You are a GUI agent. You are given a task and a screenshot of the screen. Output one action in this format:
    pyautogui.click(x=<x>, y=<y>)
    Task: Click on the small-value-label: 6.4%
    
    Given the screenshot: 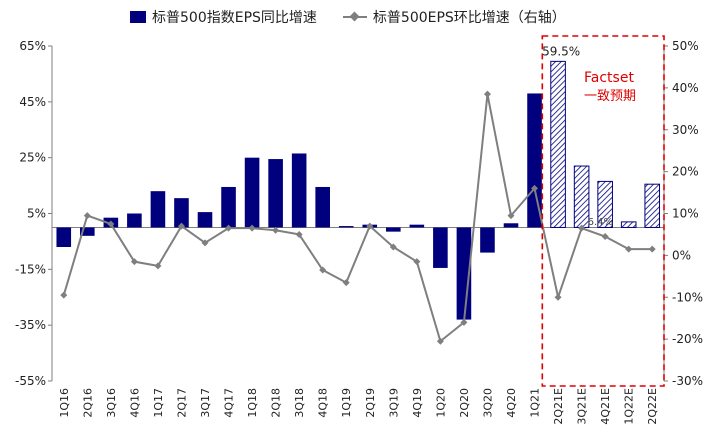 What is the action you would take?
    pyautogui.click(x=600, y=222)
    